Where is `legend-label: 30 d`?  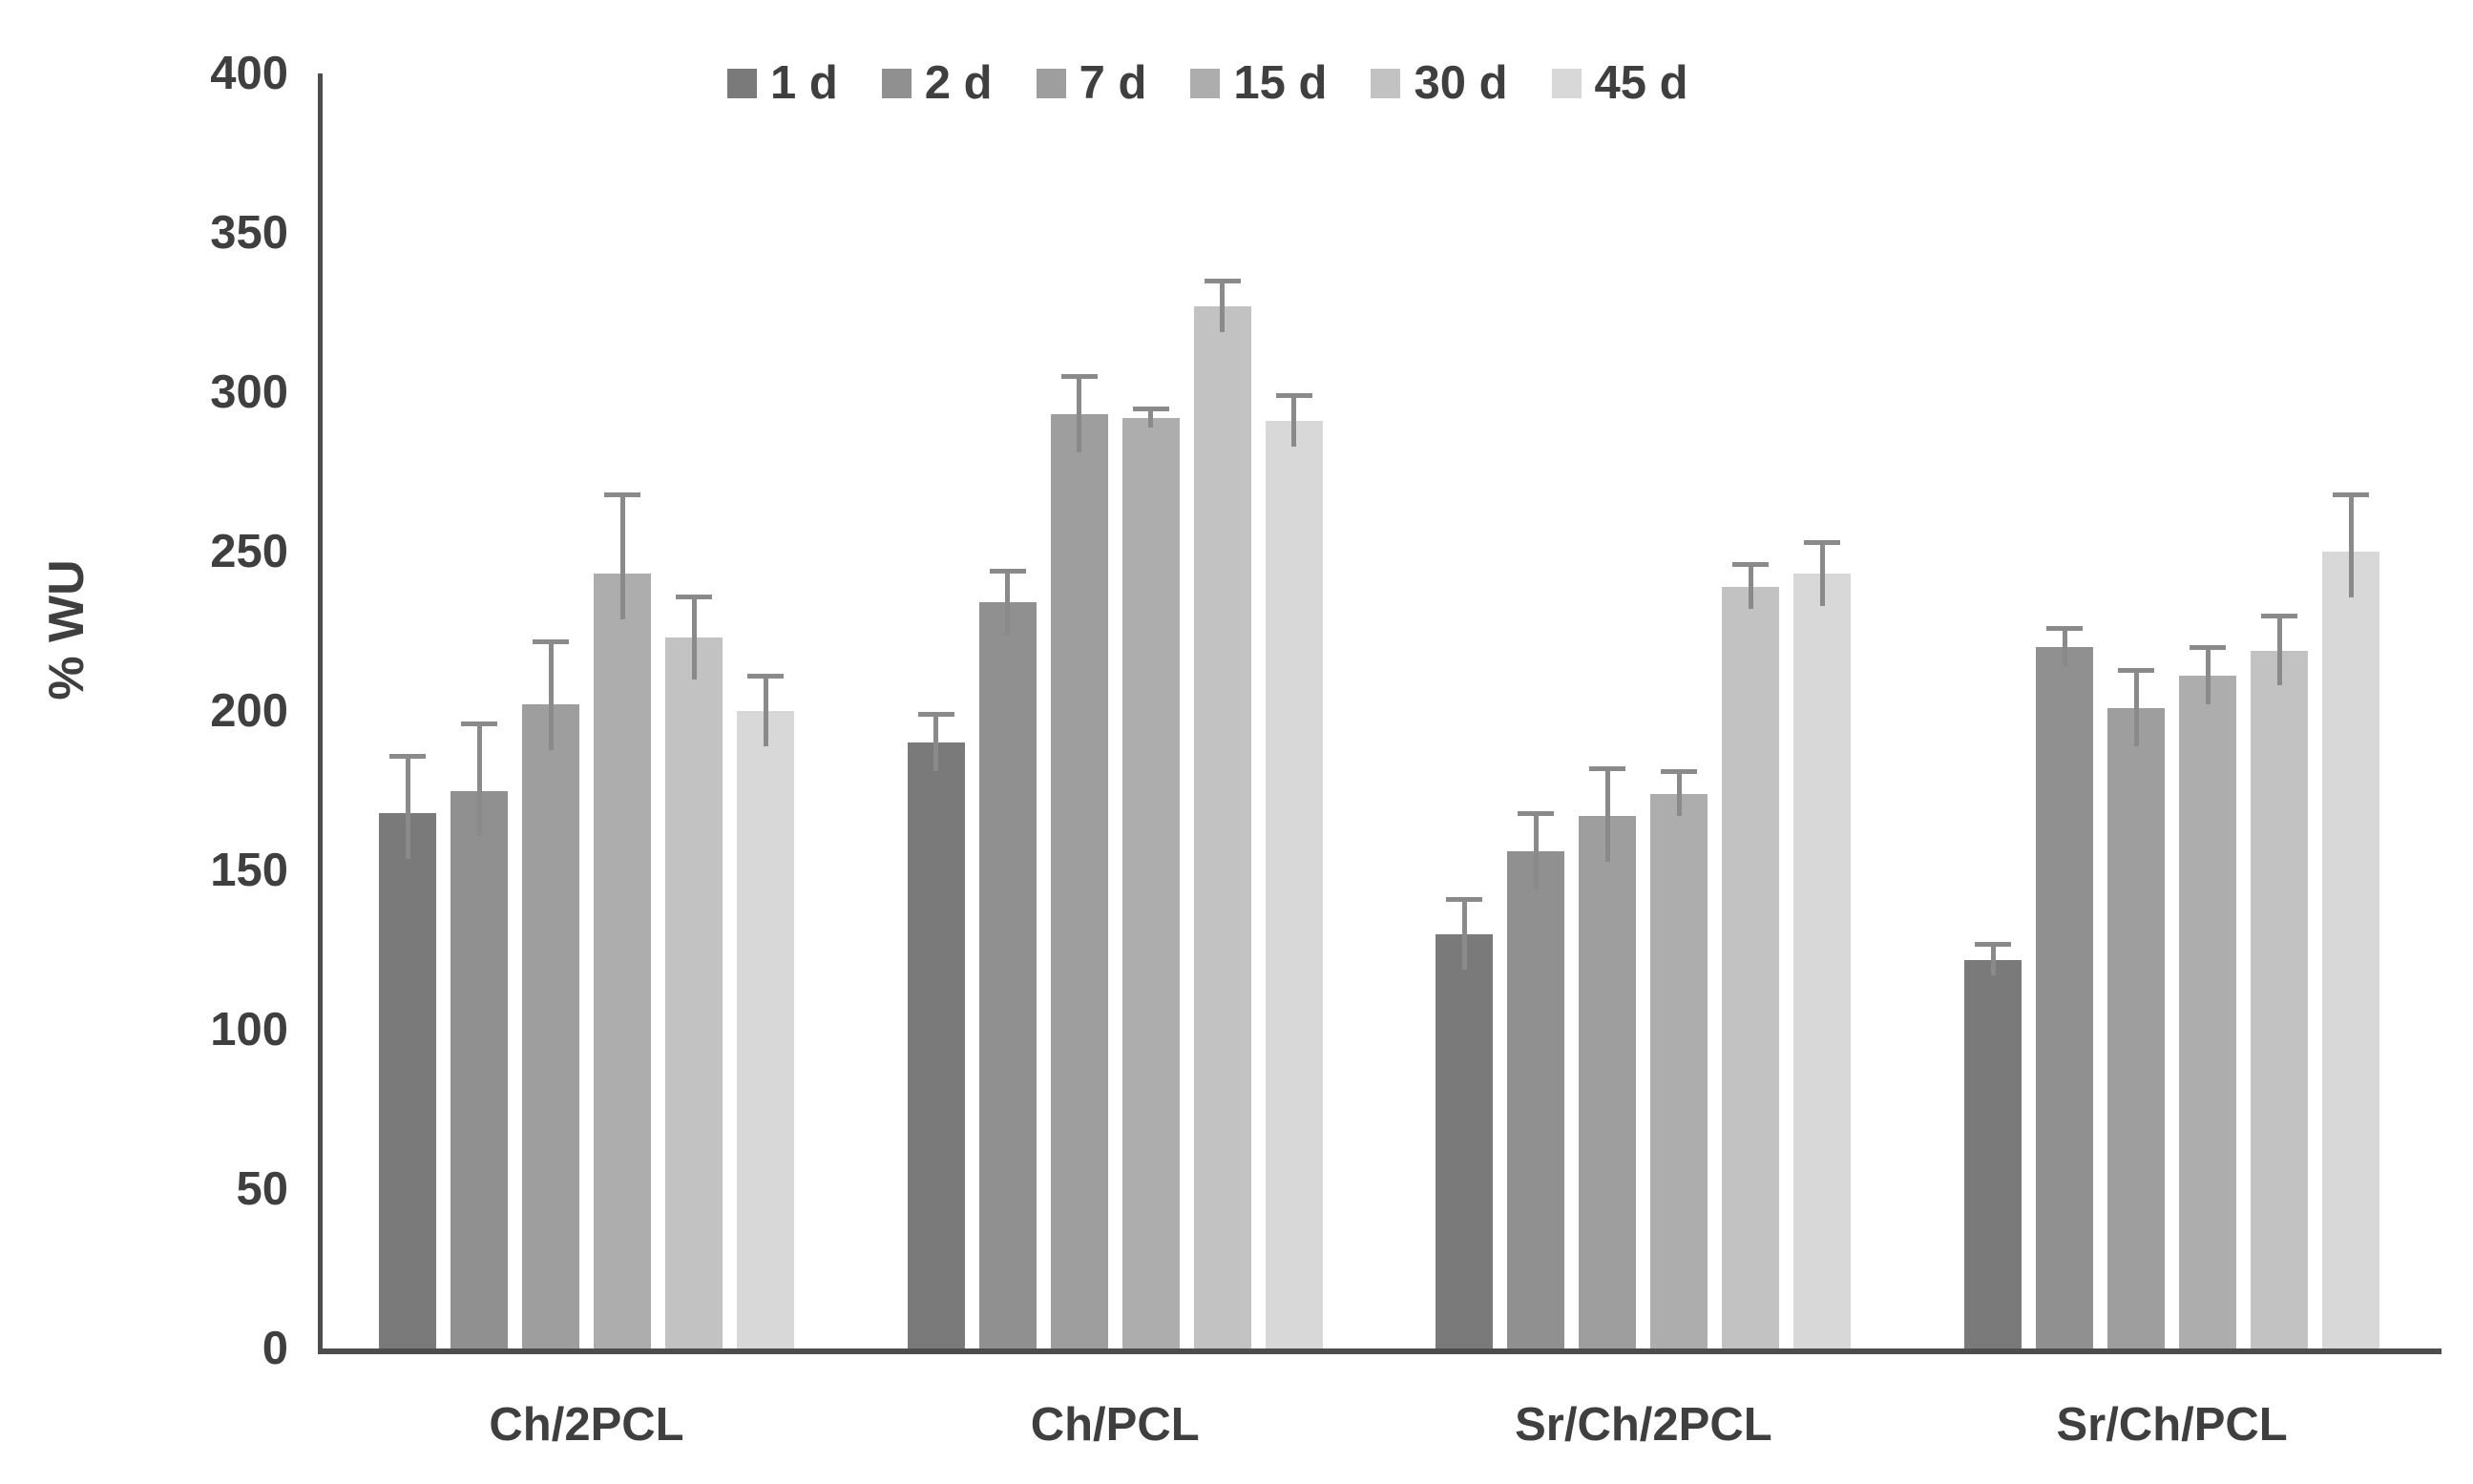
legend-label: 30 d is located at coordinates (1461, 83).